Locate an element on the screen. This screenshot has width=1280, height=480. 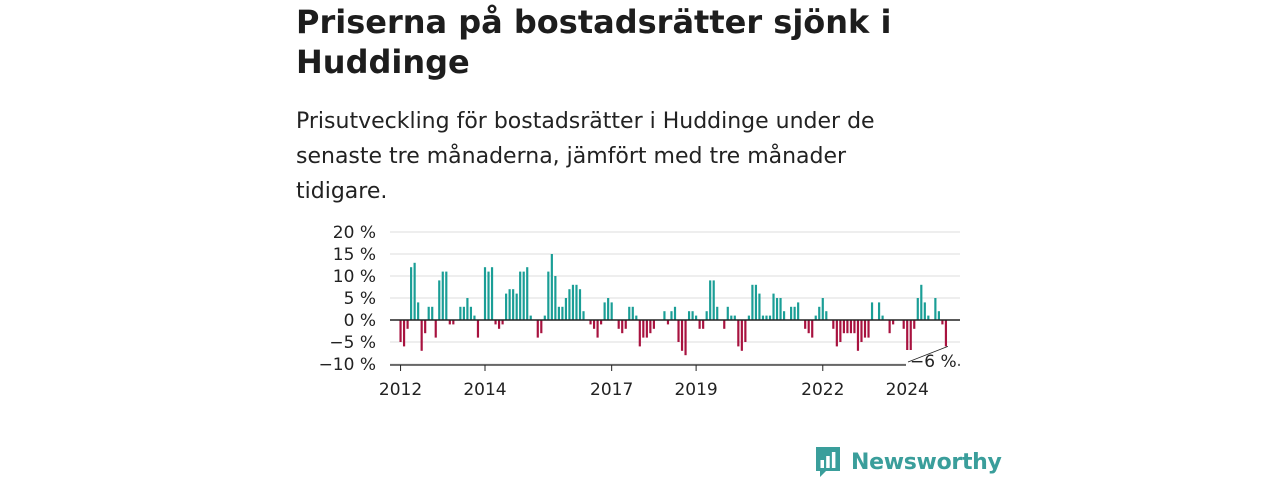
x-tick-label: 2024 is located at coordinates (907, 390).